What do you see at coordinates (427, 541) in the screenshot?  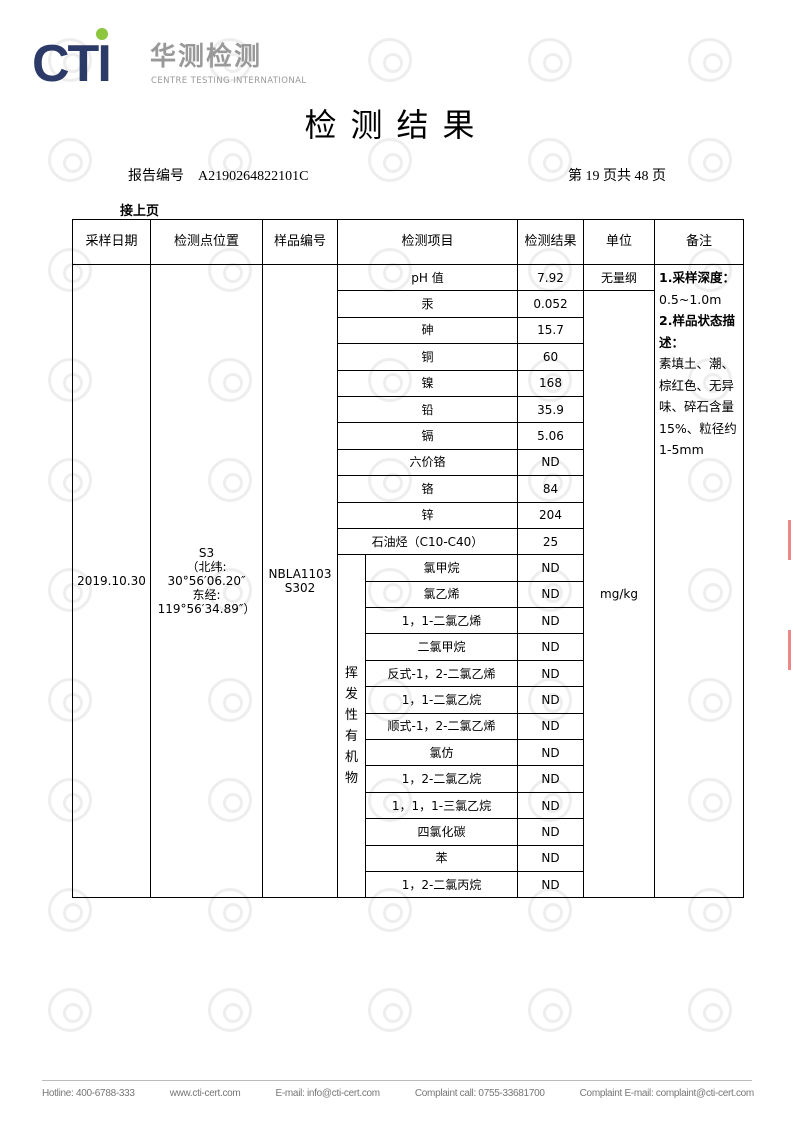 I see `test-item: 石油烃（C10-C40）` at bounding box center [427, 541].